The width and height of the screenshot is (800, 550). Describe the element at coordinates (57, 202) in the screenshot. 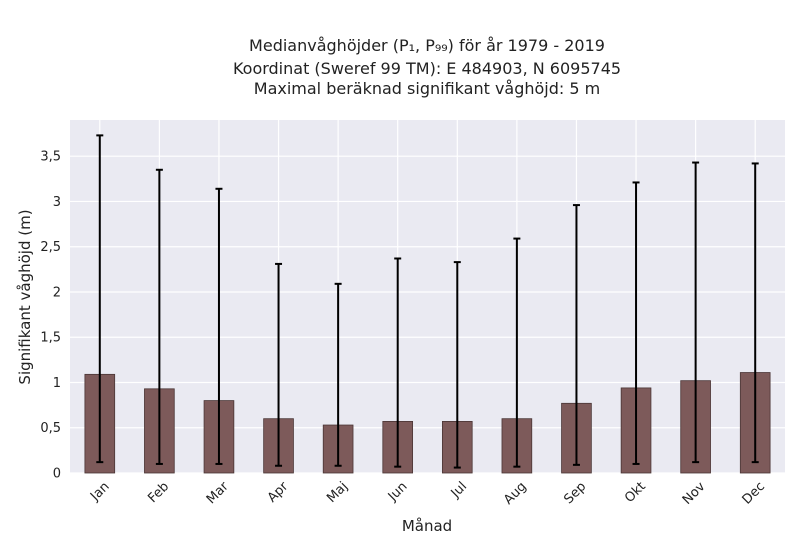

I see `y-tick-label: 3` at that location.